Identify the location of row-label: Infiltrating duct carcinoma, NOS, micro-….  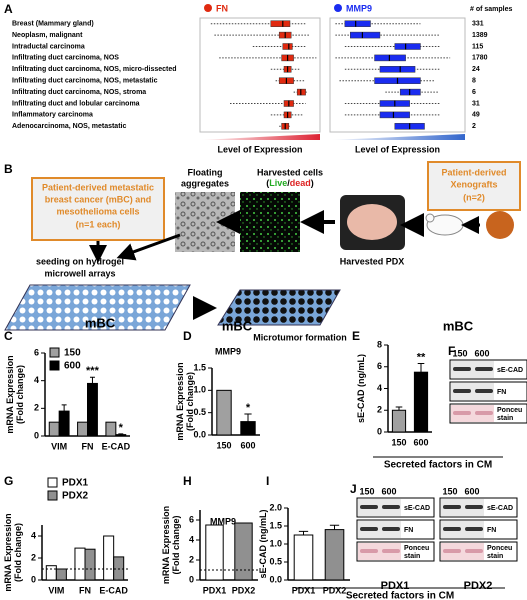
(94, 69).